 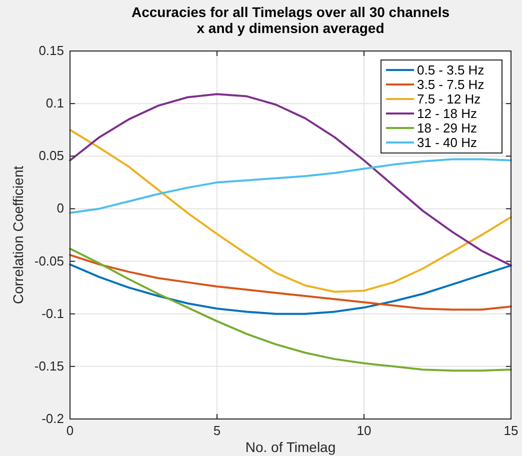 I want to click on x-tick-label: 0, so click(x=70, y=430).